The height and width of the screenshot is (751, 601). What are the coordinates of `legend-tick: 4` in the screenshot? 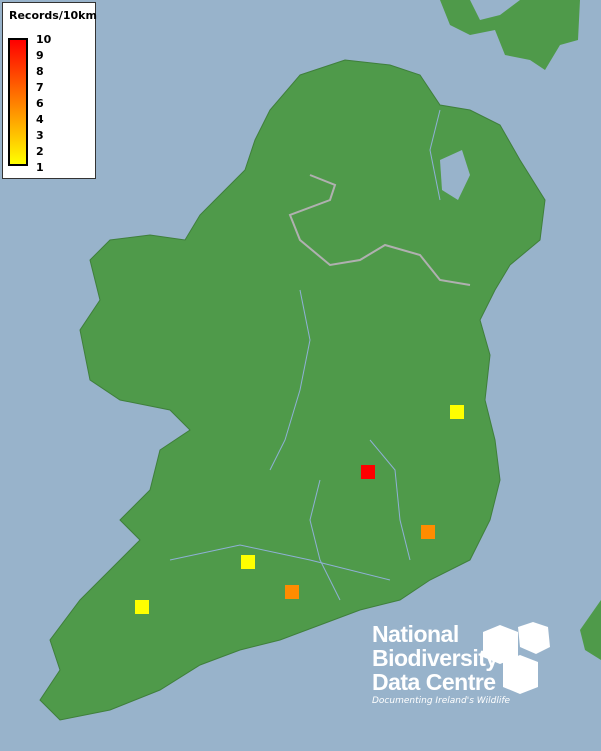 It's located at (40, 119).